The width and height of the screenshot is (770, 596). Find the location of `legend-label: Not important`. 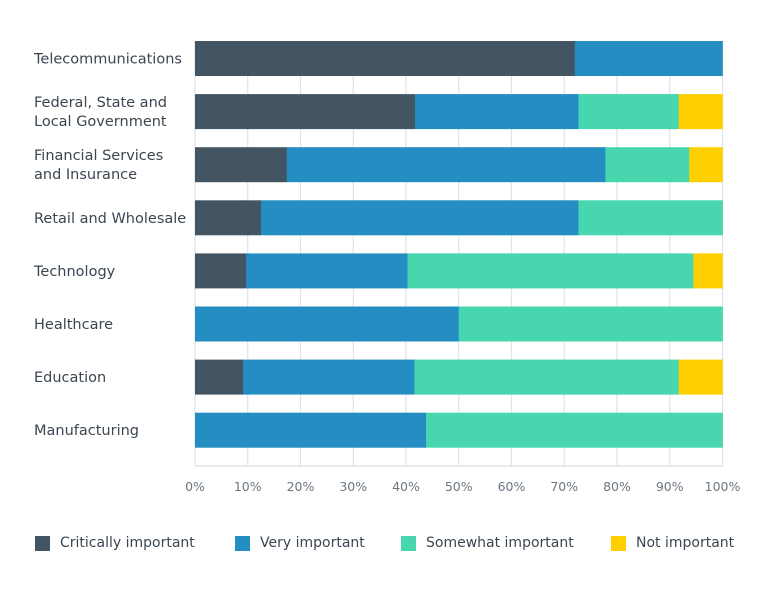

legend-label: Not important is located at coordinates (685, 543).